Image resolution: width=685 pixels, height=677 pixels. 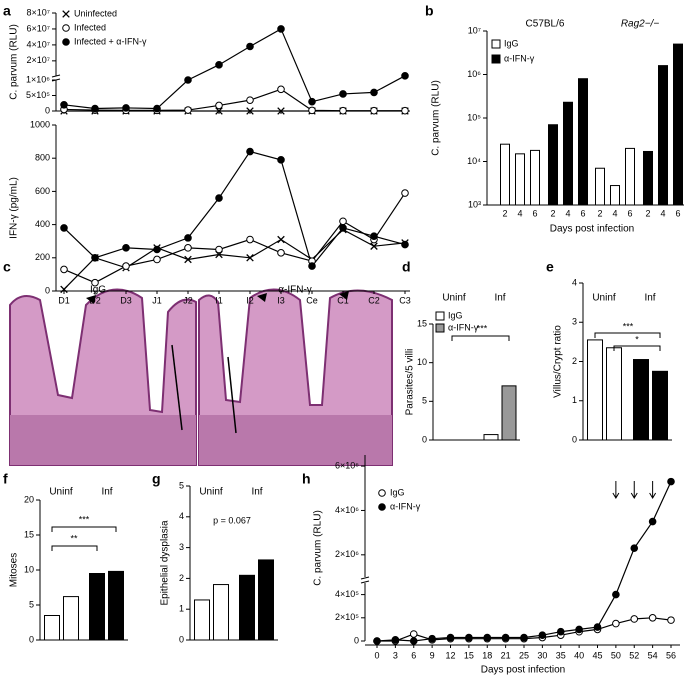 I want to click on x-tick-label: 12, so click(x=450, y=655).